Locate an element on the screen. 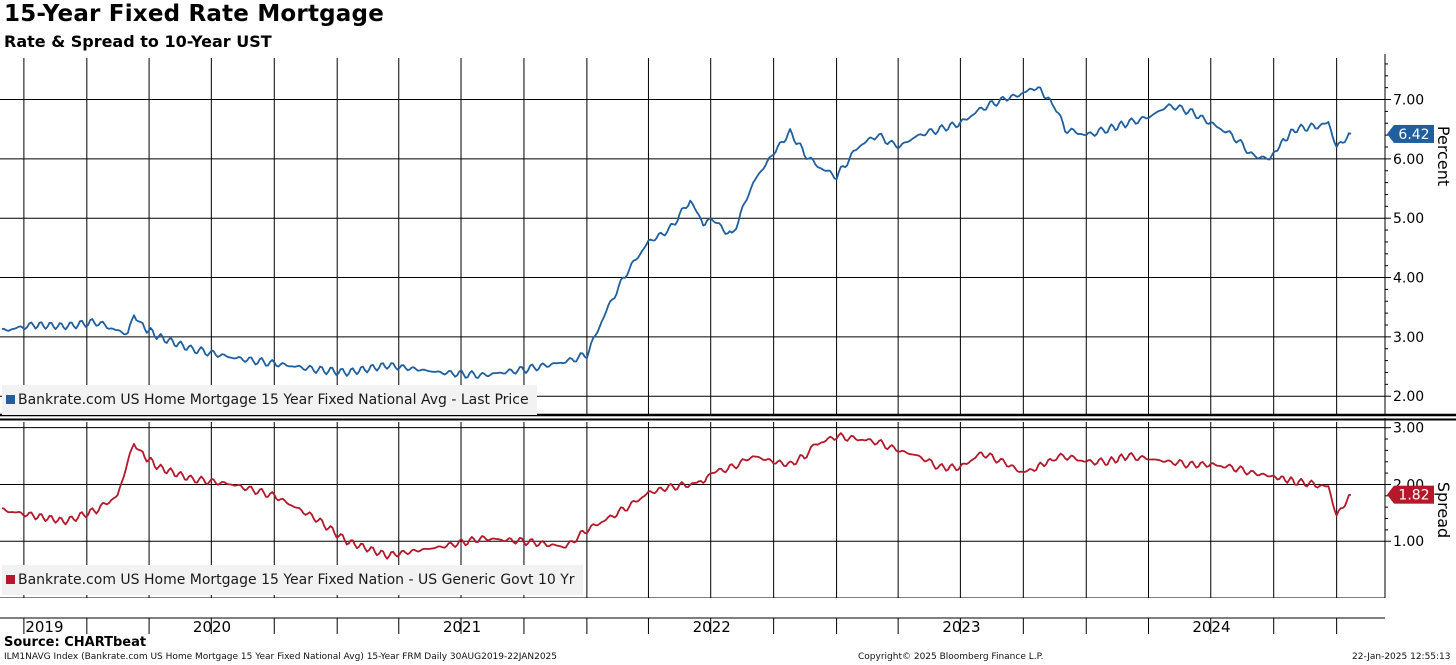 This screenshot has height=665, width=1456. x-tick-label: 2021 is located at coordinates (462, 627).